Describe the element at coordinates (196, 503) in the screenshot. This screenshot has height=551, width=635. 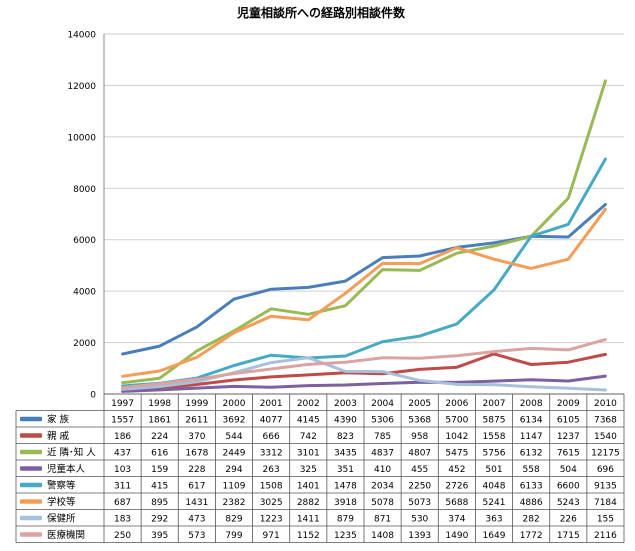
I see `data-label: 1431` at that location.